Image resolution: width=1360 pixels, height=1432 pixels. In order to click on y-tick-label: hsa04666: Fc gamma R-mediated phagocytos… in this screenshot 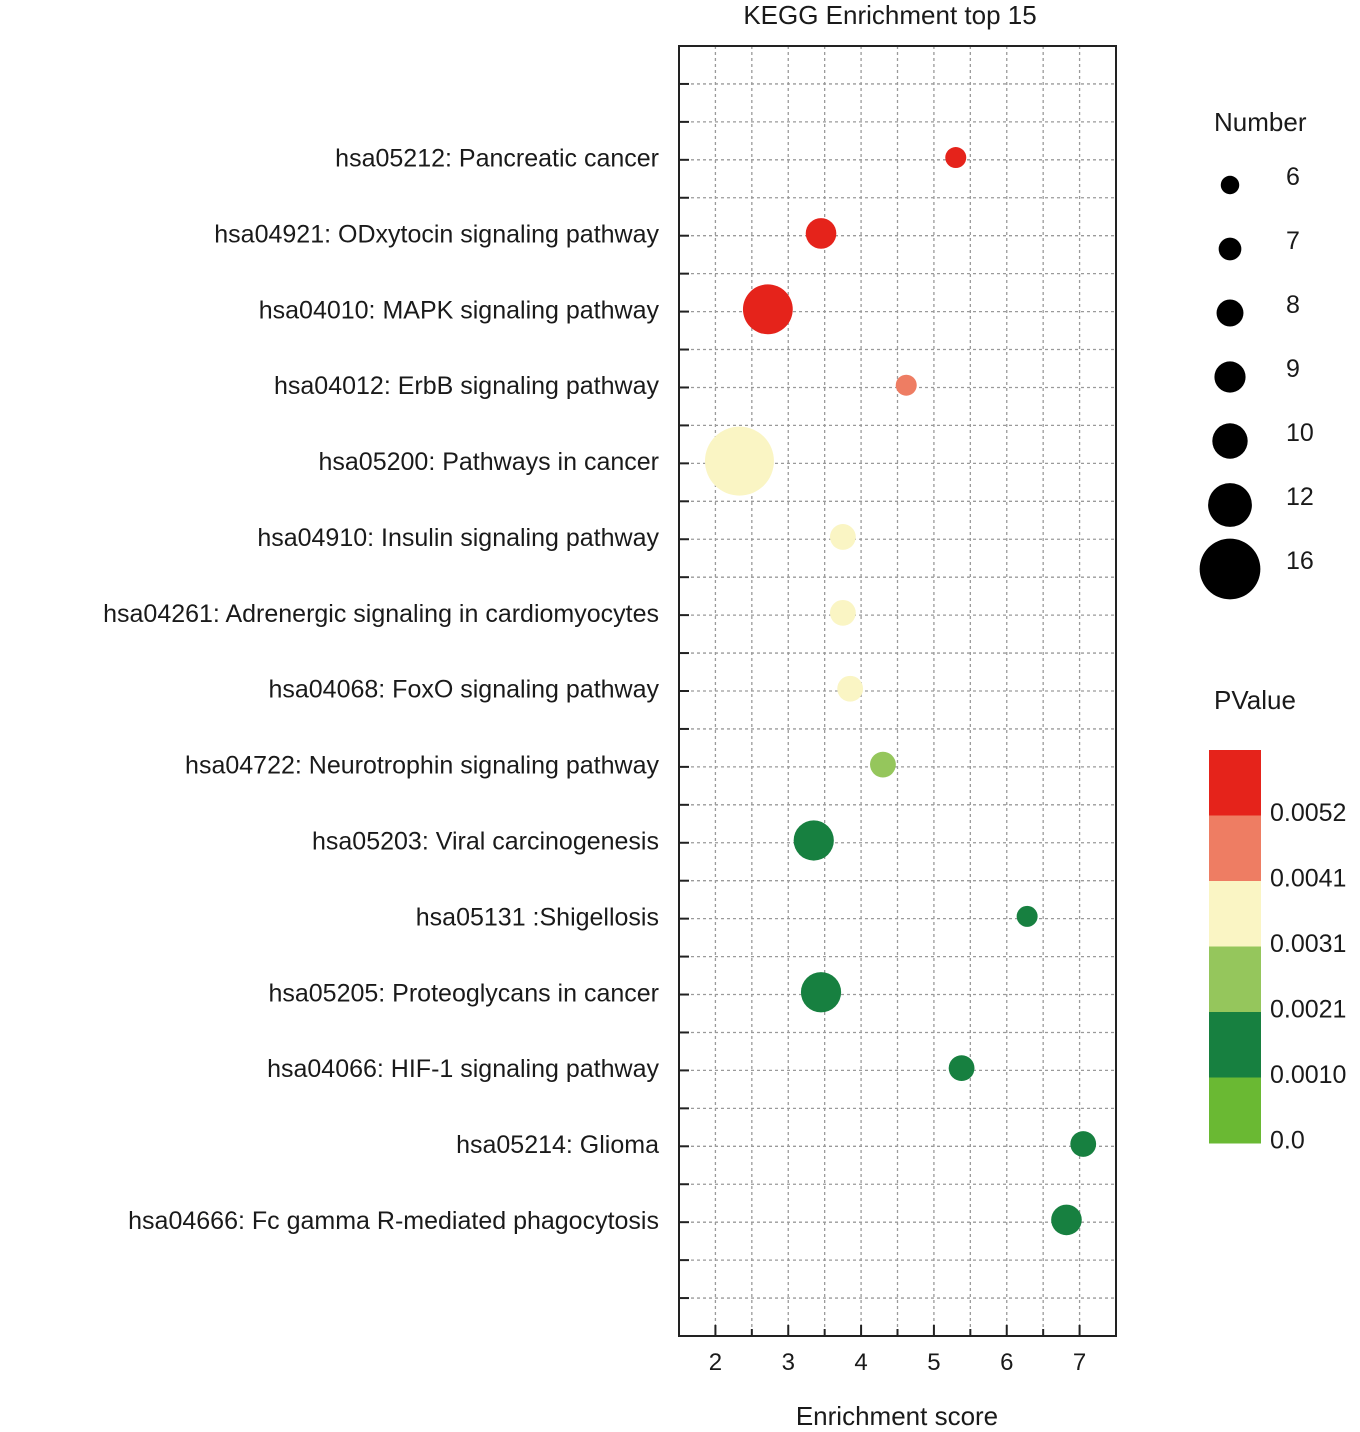, I will do `click(393, 1221)`.